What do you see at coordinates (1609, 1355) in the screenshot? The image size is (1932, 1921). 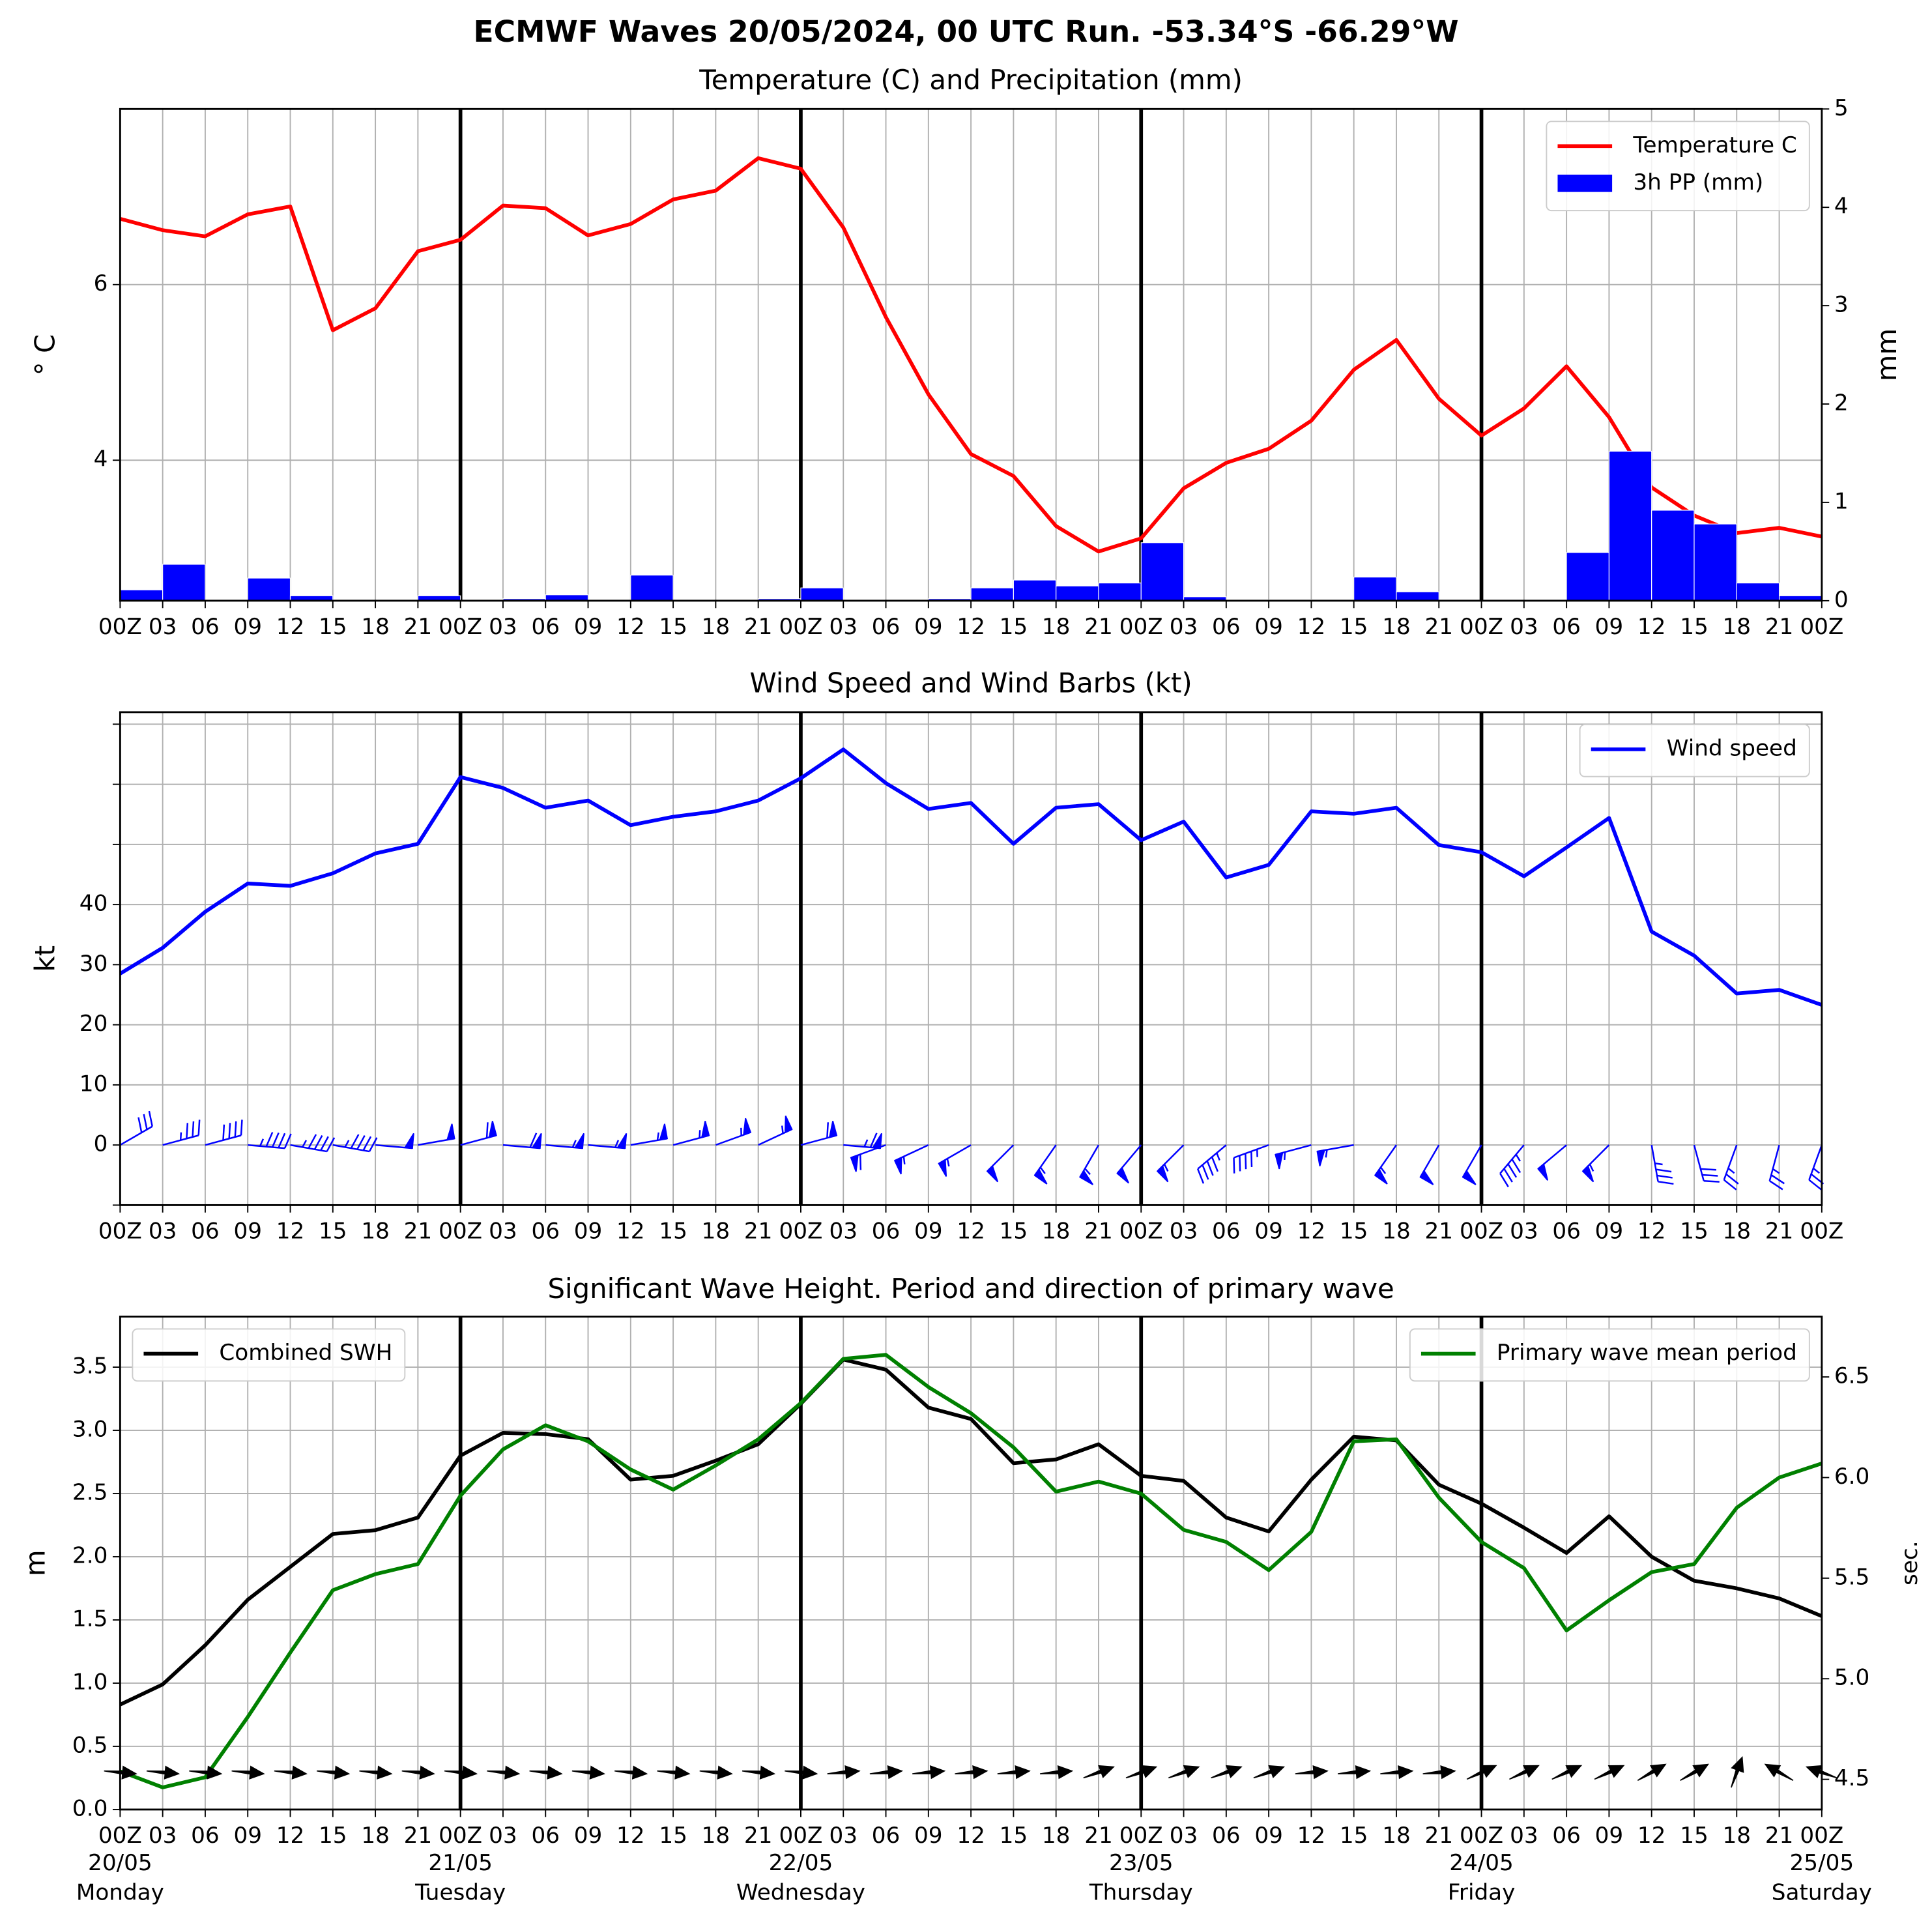 I see `legend-box` at bounding box center [1609, 1355].